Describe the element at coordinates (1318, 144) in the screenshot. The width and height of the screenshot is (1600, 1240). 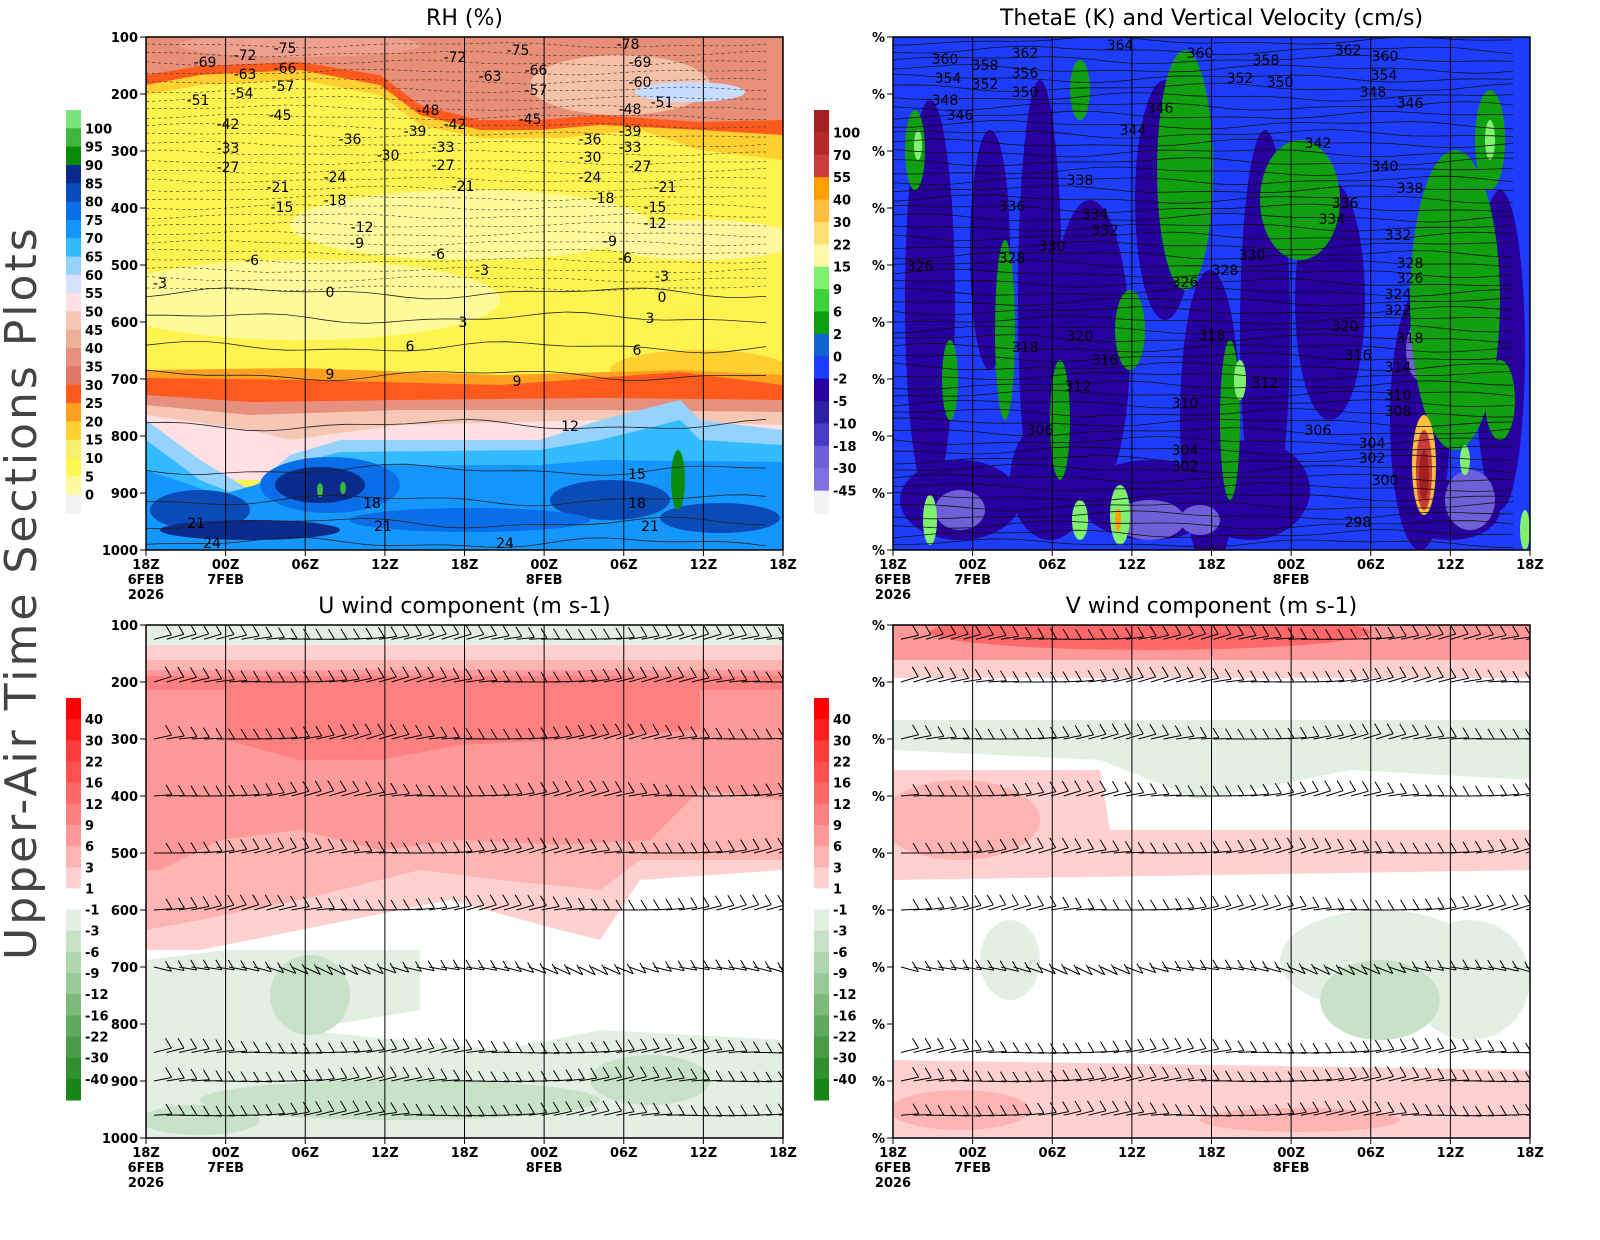
I see `contour-label: 342` at that location.